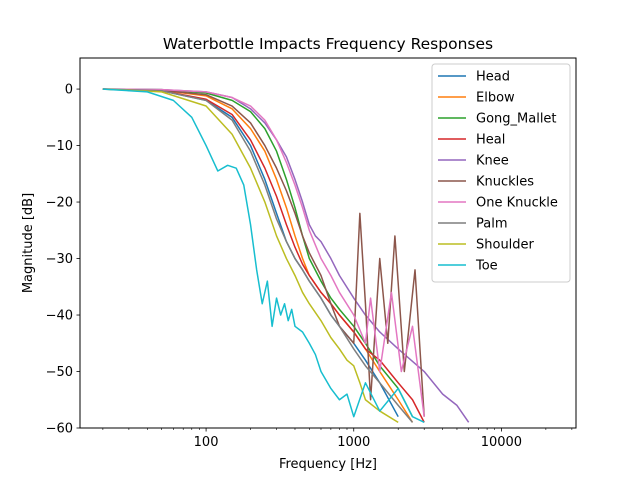 The image size is (640, 480). Describe the element at coordinates (59, 259) in the screenshot. I see `y-tick-label: −30` at that location.